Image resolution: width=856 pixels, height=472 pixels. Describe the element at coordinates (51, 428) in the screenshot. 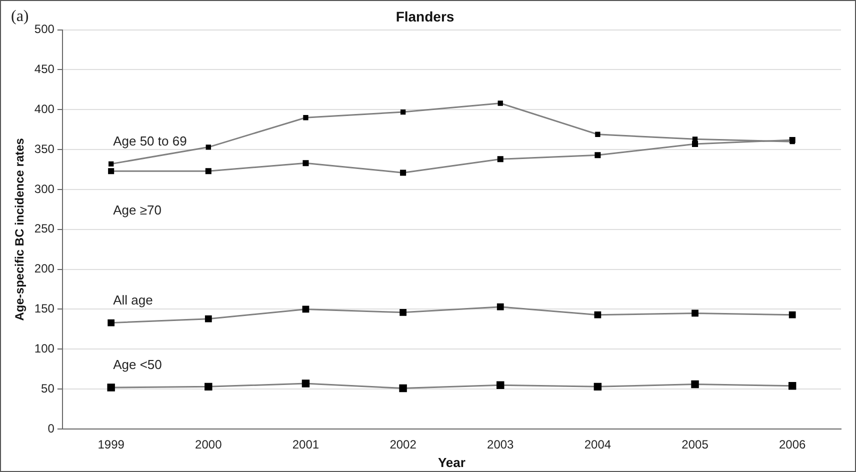

I see `y-tick-label: 0` at that location.